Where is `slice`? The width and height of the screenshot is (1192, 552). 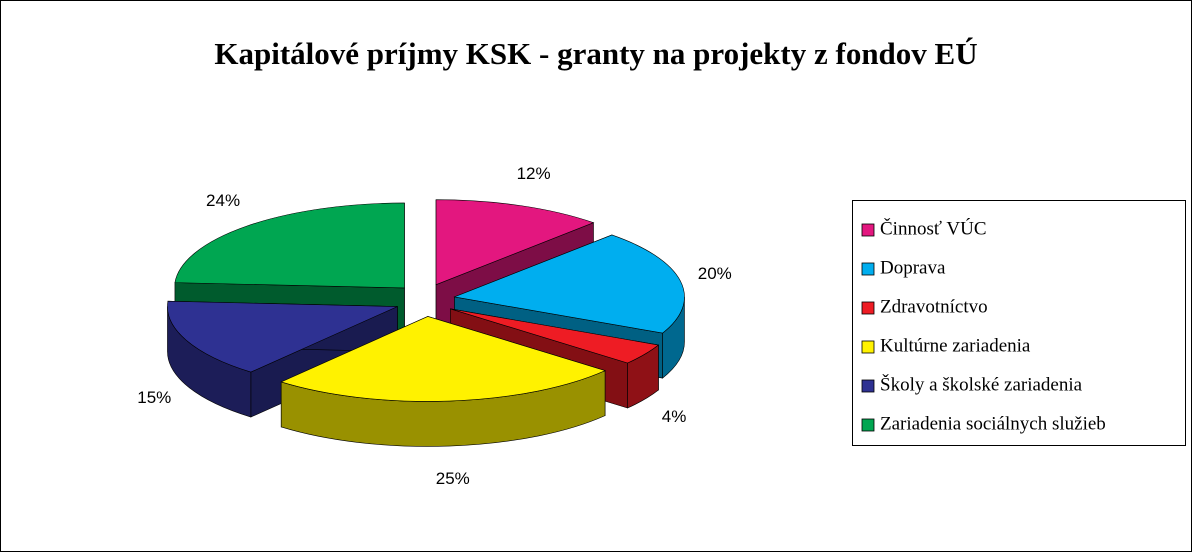
slice is located at coordinates (443, 381).